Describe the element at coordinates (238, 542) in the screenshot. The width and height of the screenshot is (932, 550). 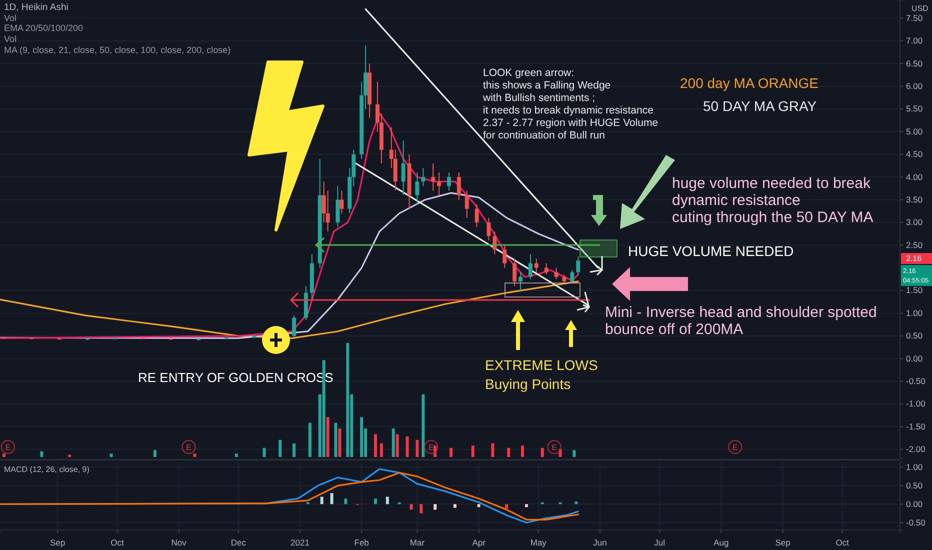
I see `x-tick-label: Dec` at that location.